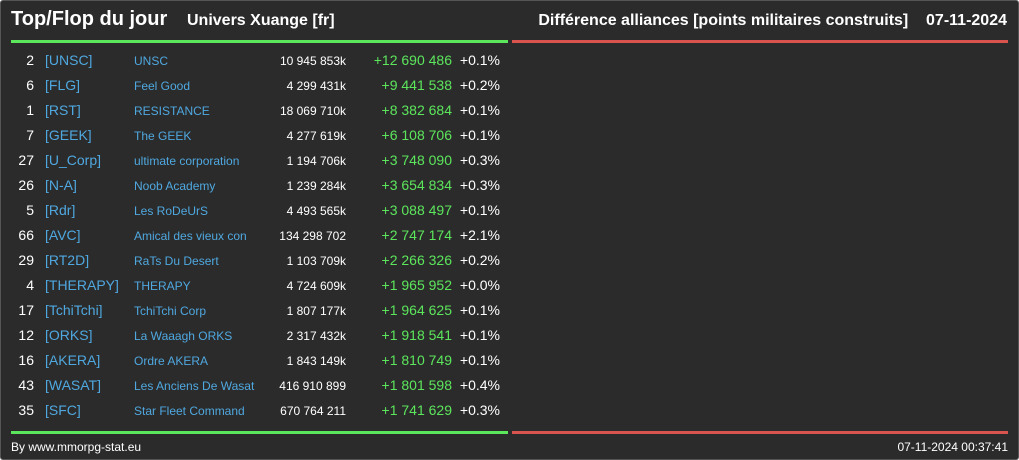 This screenshot has height=460, width=1019. What do you see at coordinates (479, 235) in the screenshot?
I see `alliance-percent-change: +2.1%` at bounding box center [479, 235].